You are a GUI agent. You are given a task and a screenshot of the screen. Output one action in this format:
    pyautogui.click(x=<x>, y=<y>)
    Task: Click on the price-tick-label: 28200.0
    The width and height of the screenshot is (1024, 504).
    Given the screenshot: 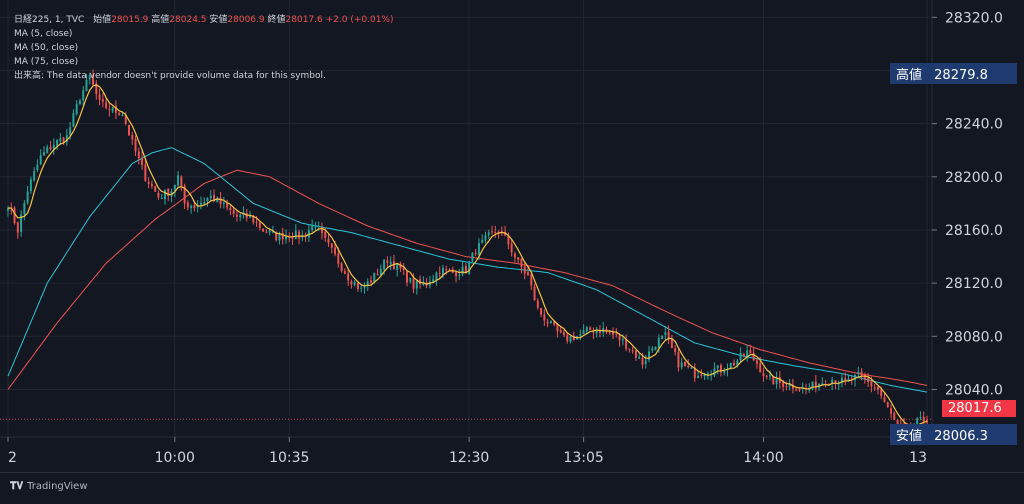 What is the action you would take?
    pyautogui.click(x=974, y=178)
    